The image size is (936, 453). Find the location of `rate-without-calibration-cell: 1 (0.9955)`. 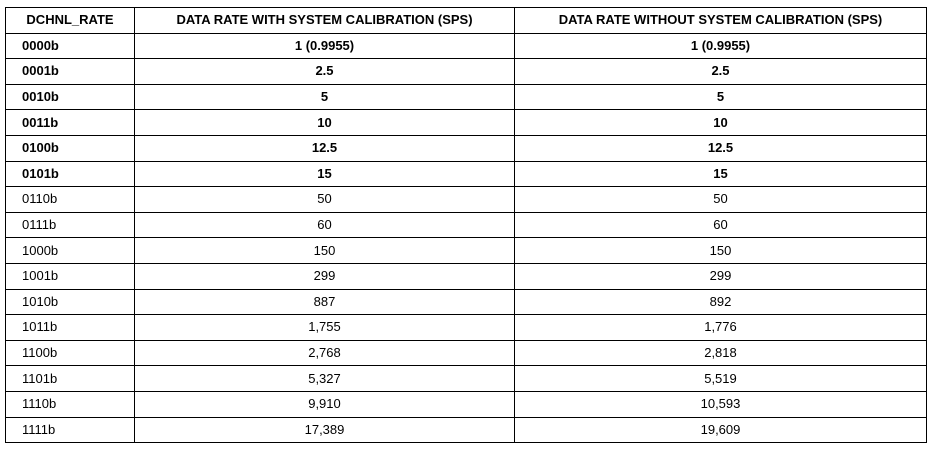

rate-without-calibration-cell: 1 (0.9955) is located at coordinates (720, 46).